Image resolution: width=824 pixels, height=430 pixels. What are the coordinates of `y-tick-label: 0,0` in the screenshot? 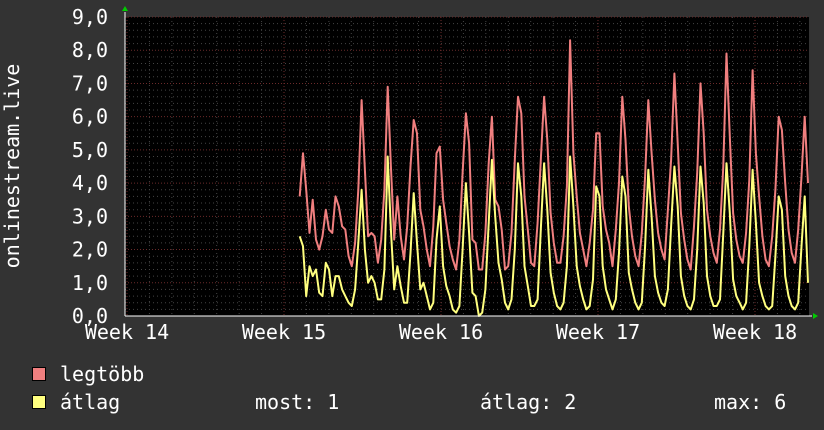 It's located at (90, 316).